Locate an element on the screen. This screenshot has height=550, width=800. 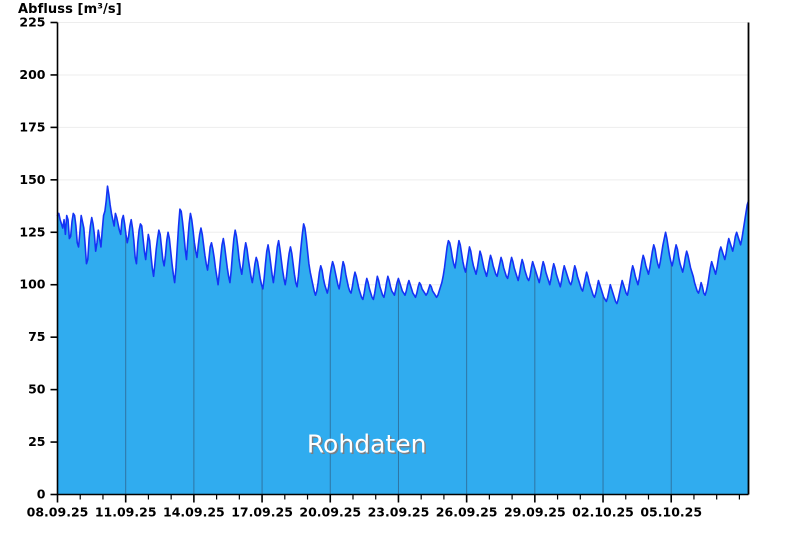
x-tick-label: 14.09.25 is located at coordinates (194, 512).